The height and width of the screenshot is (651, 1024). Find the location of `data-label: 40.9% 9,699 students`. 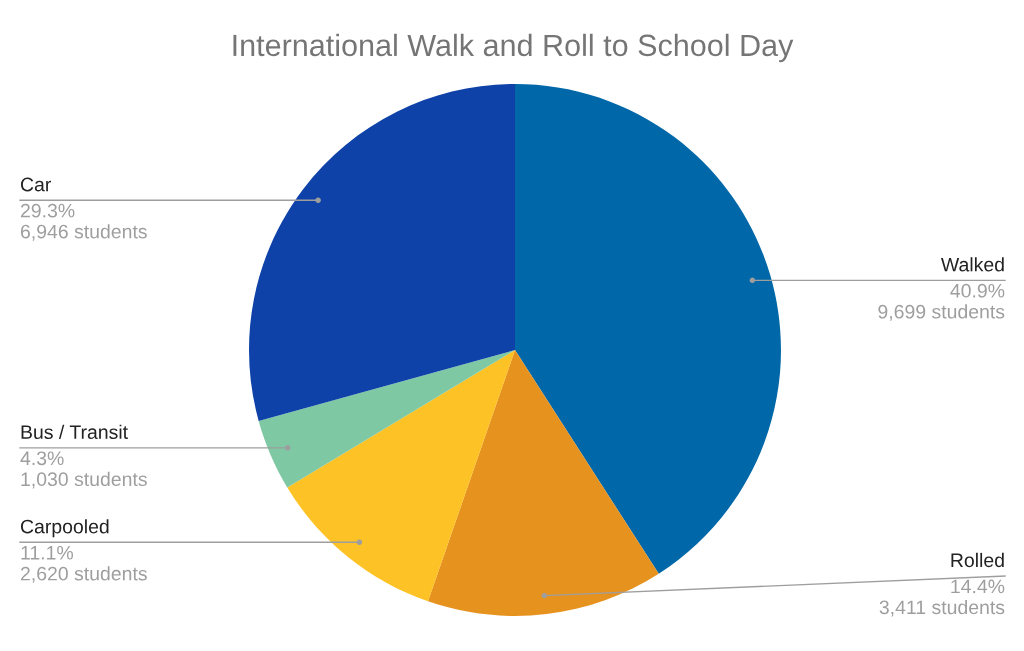

data-label: 40.9% 9,699 students is located at coordinates (941, 302).